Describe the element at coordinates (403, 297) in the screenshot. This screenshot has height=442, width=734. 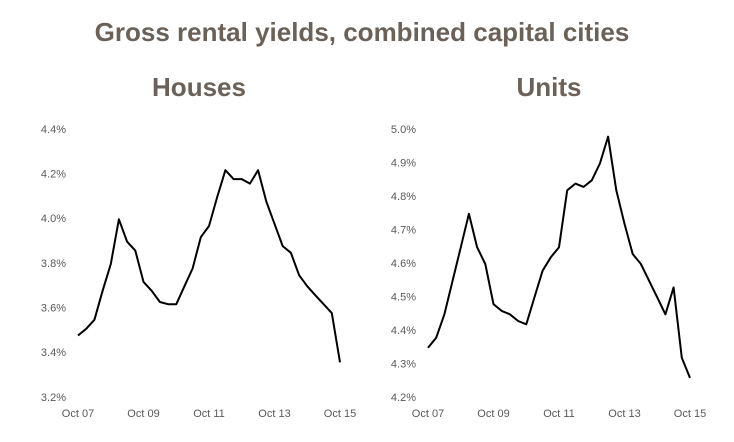
I see `y-tick-label: 4.5%` at that location.